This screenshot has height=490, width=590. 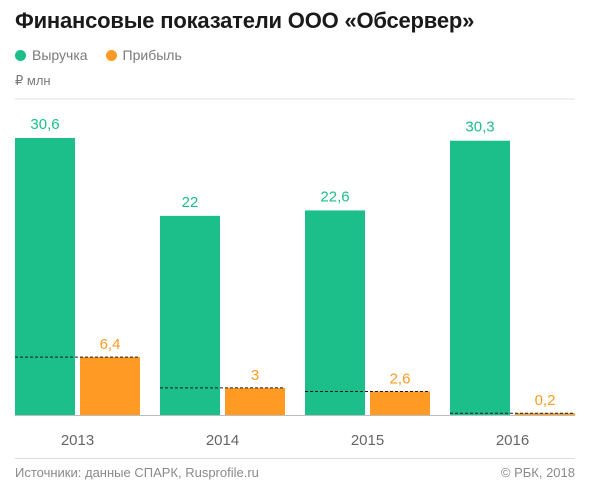 What do you see at coordinates (20, 55) in the screenshot?
I see `legend-swatch-revenue` at bounding box center [20, 55].